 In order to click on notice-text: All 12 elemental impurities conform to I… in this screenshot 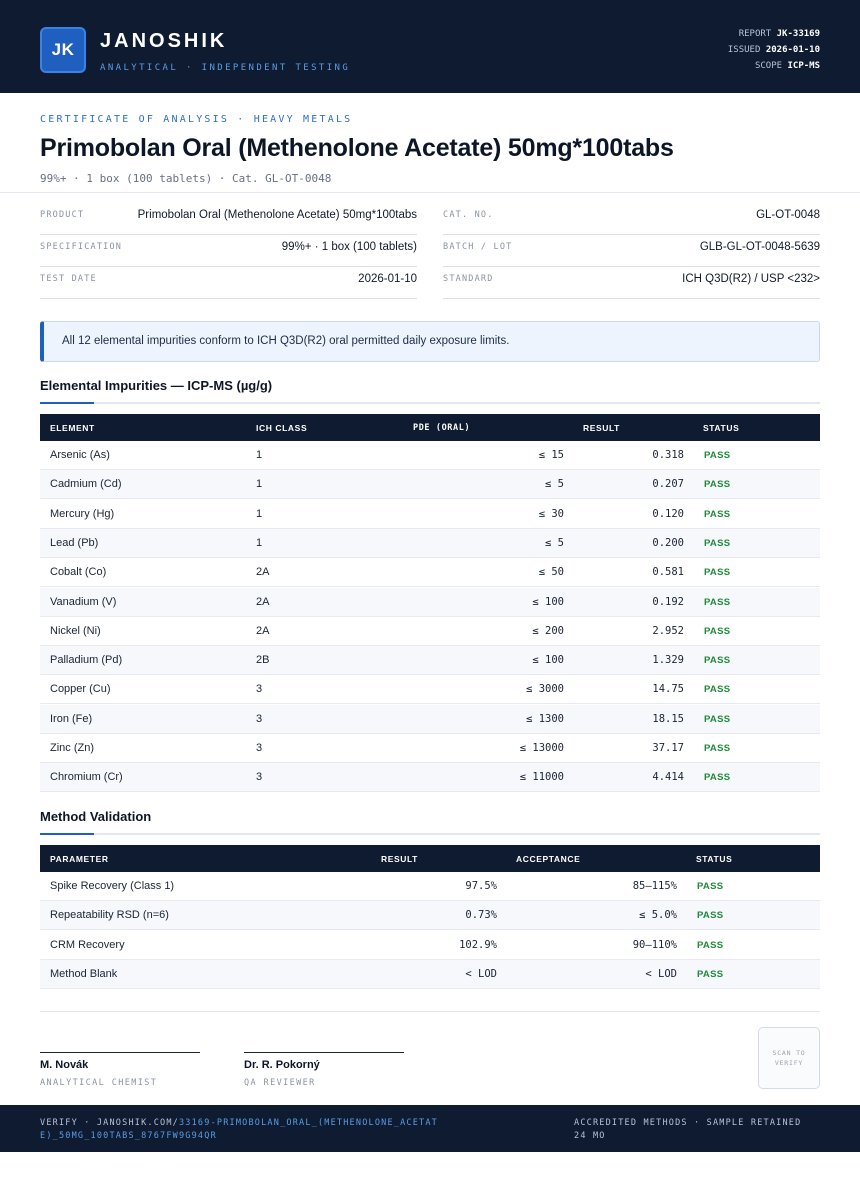, I will do `click(286, 341)`.